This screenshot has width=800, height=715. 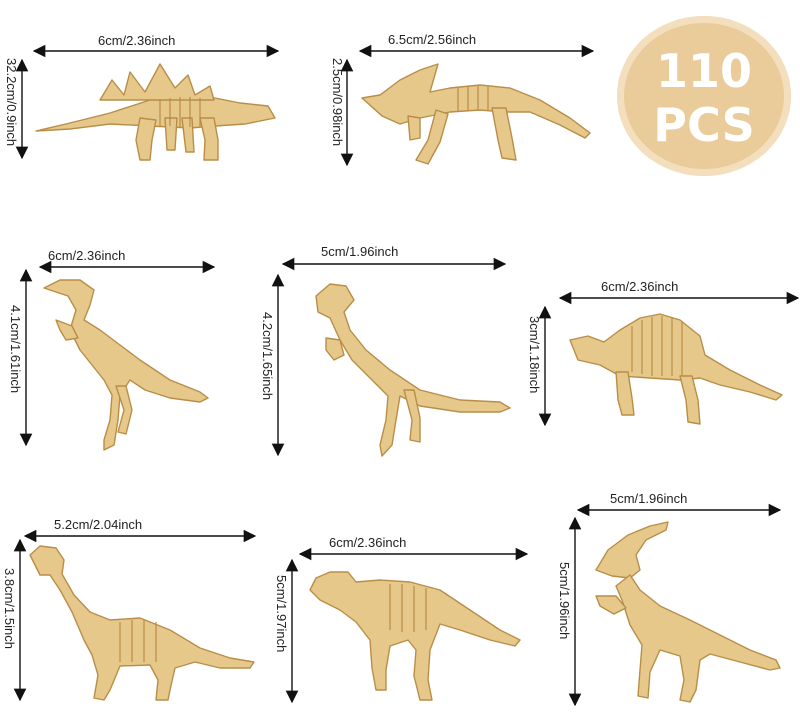 I want to click on triceratops-height-label: 2.5cm/0.98inch, so click(x=337, y=102).